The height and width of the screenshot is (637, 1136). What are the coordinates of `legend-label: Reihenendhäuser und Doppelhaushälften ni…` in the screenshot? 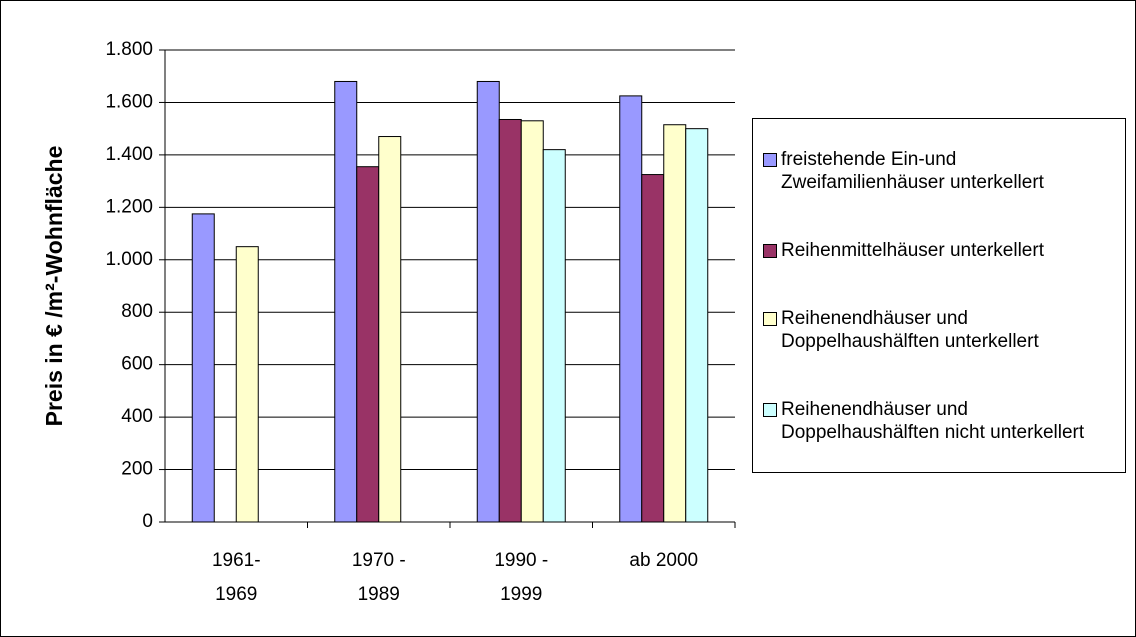 It's located at (933, 420).